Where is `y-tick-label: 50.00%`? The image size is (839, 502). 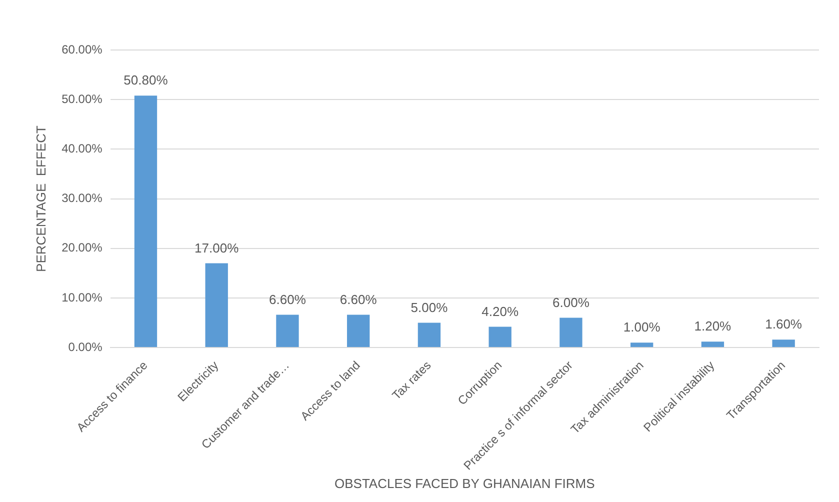 y-tick-label: 50.00% is located at coordinates (82, 99).